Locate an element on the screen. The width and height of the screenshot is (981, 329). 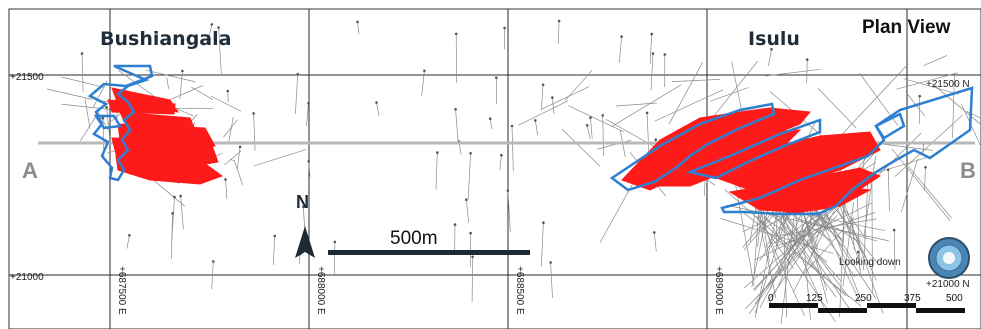
easting-label-2: +688000 E is located at coordinates (320, 290).